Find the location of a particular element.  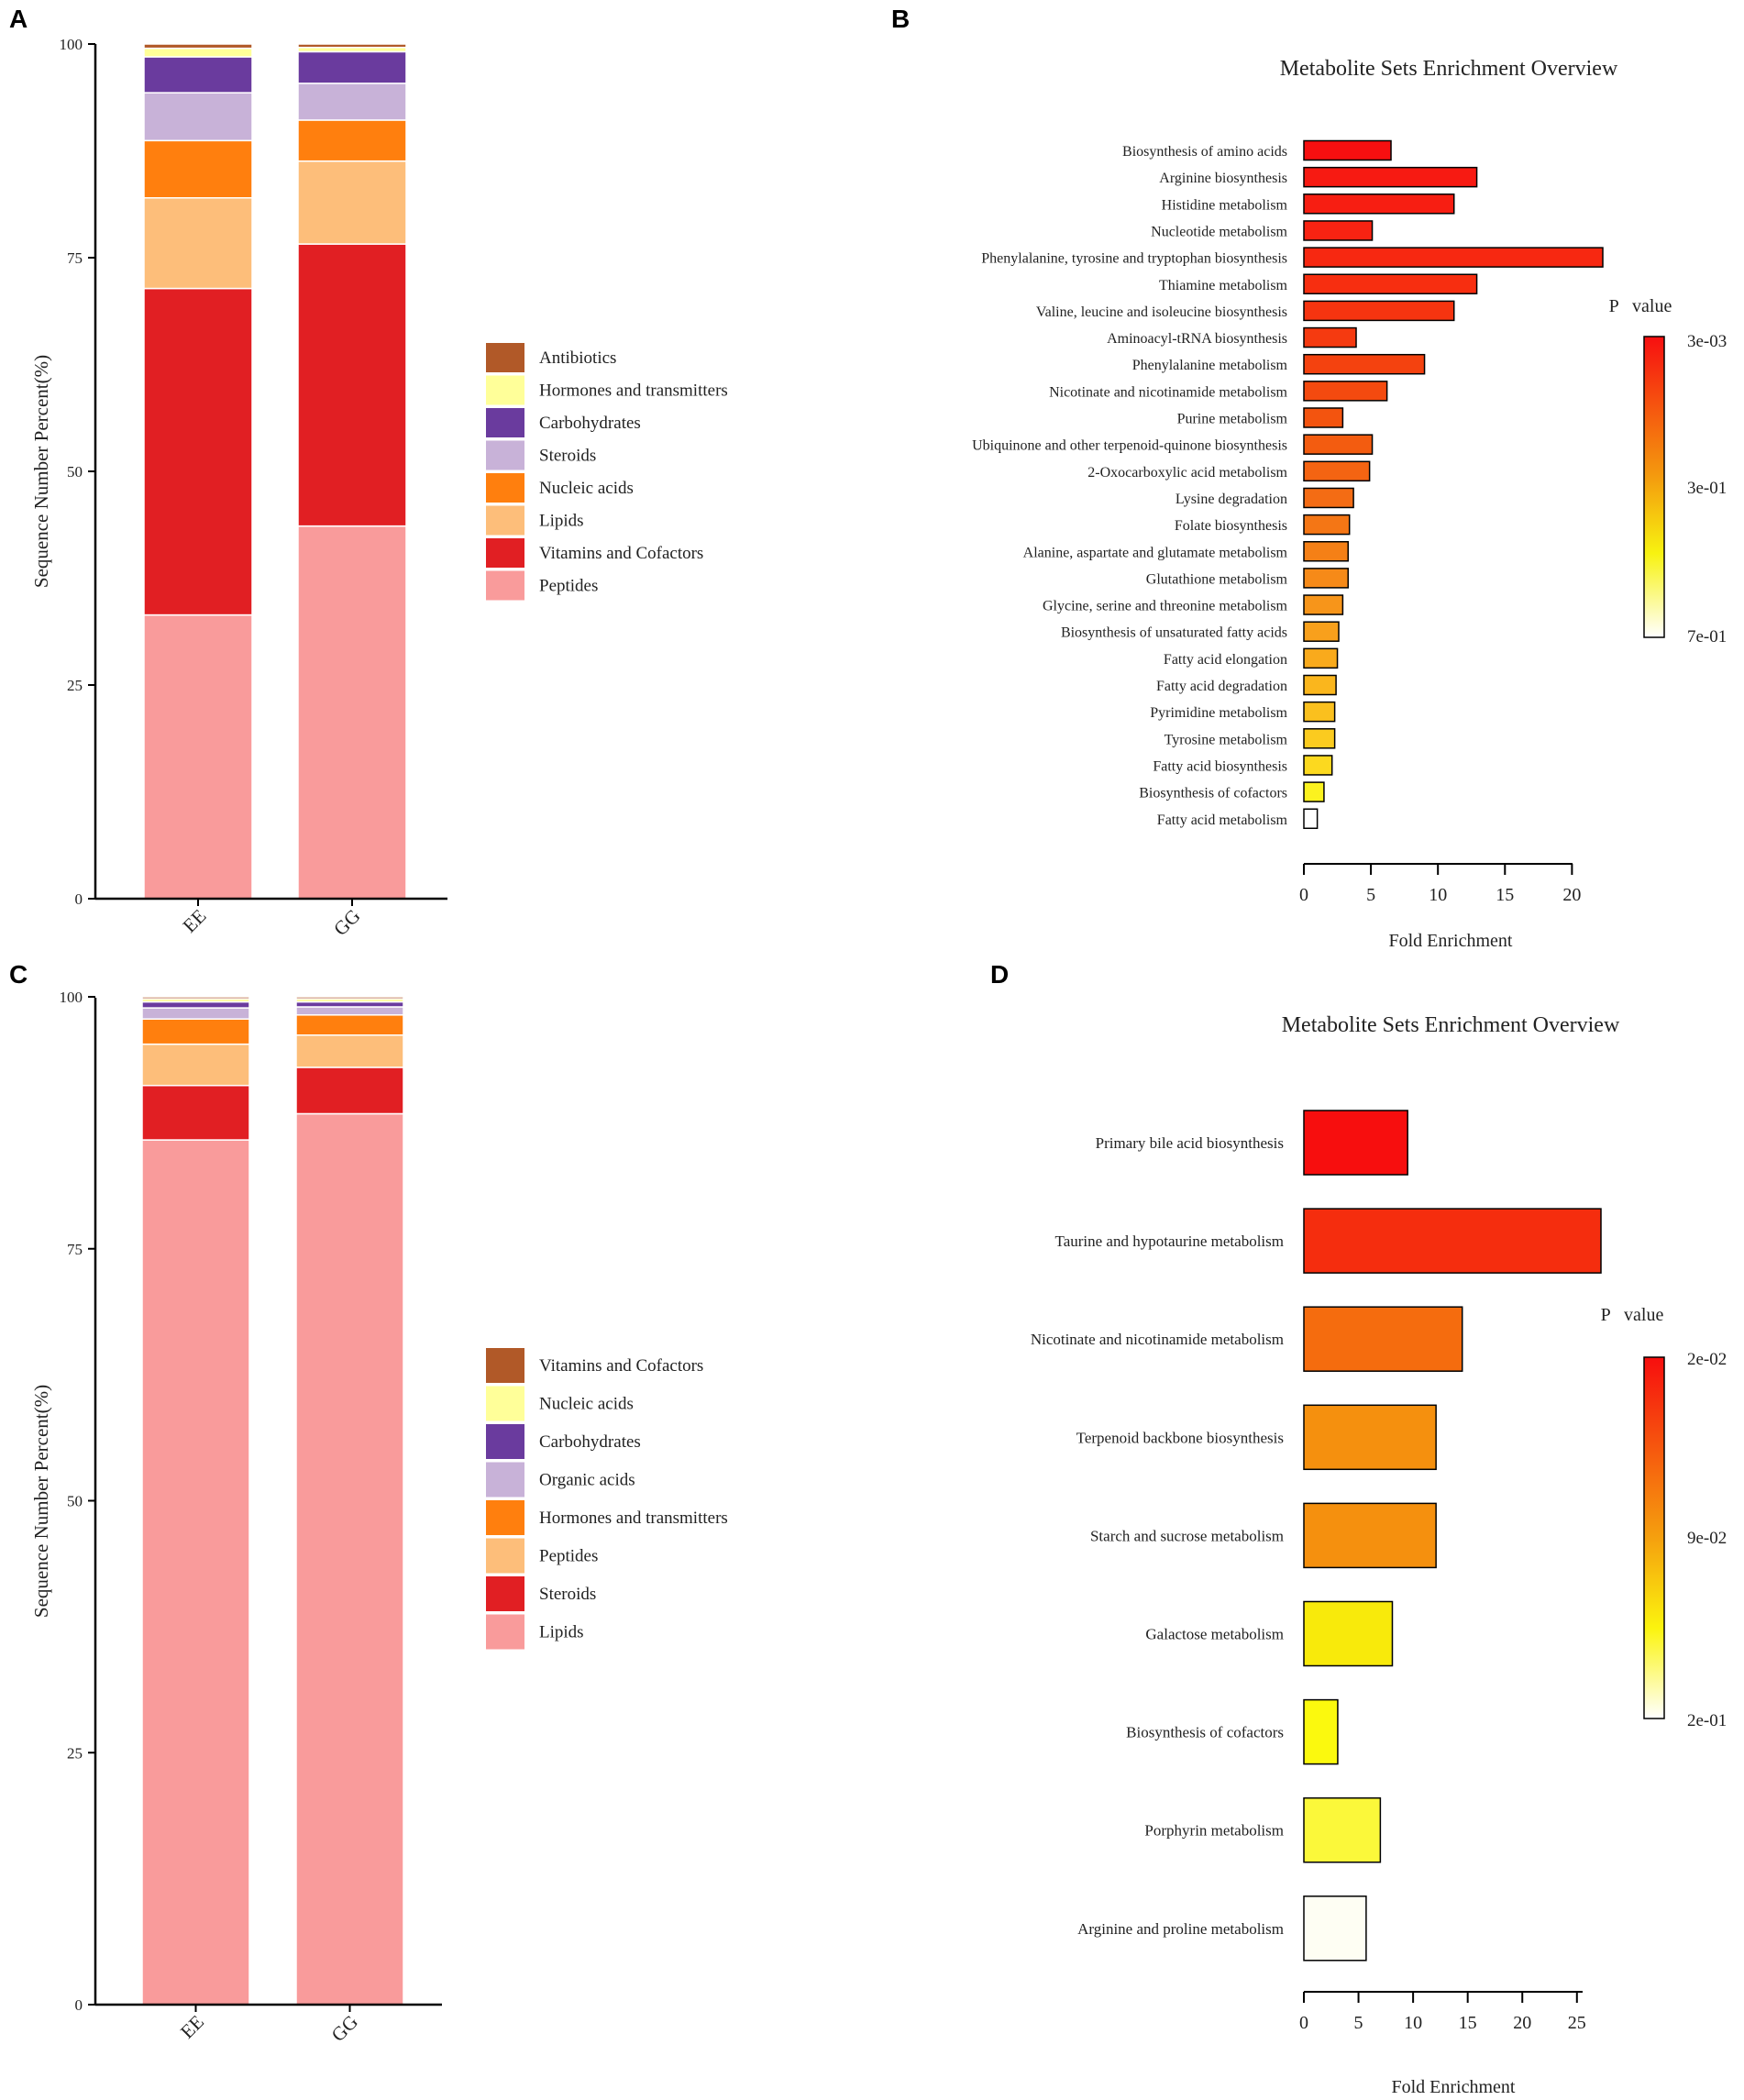

bar-segment-ee-peptides is located at coordinates (195, 1065).